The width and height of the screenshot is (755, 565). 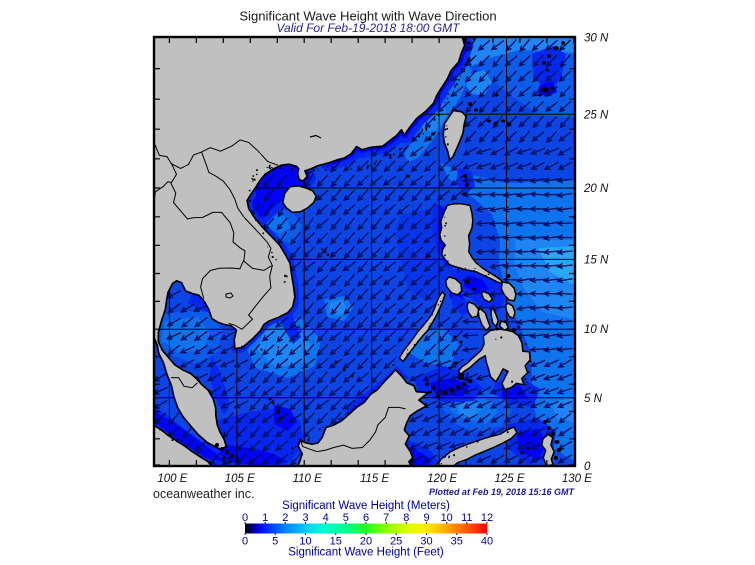 What do you see at coordinates (596, 330) in the screenshot?
I see `svg-text: 10 N` at bounding box center [596, 330].